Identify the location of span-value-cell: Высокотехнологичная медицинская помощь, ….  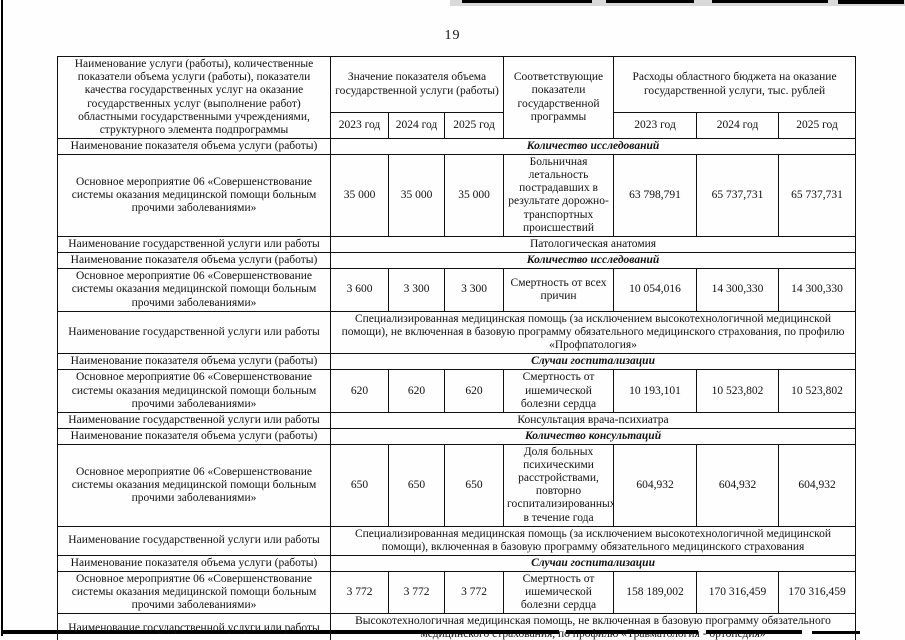
(593, 626).